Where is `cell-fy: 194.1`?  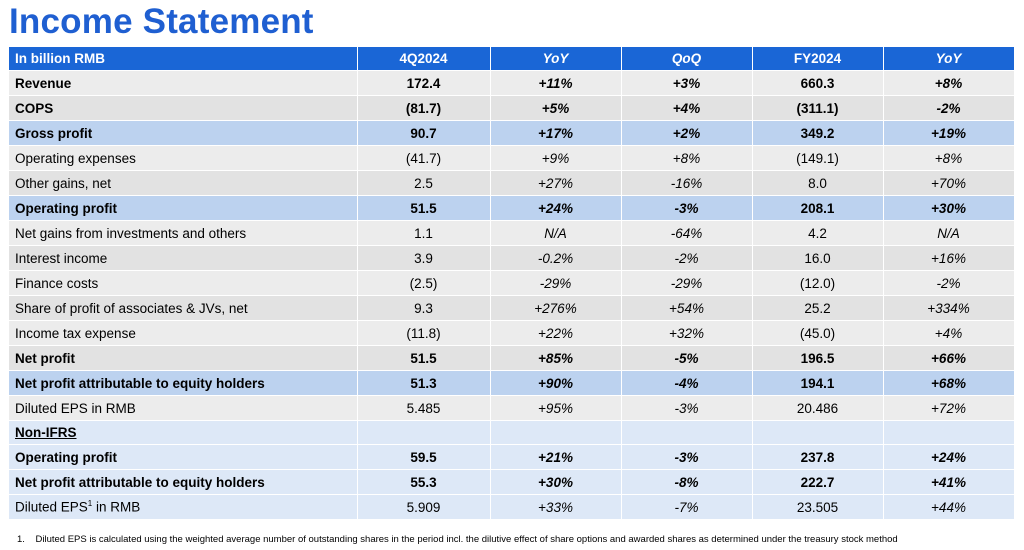
cell-fy: 194.1 is located at coordinates (818, 383).